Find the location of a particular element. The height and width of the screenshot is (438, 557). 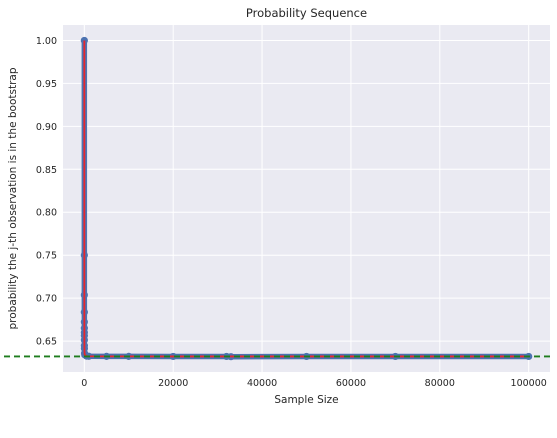

y-ticks: 0.65 0.70 0.75 0.80 0.85 0.90 0.95 1.00 is located at coordinates (46, 192).